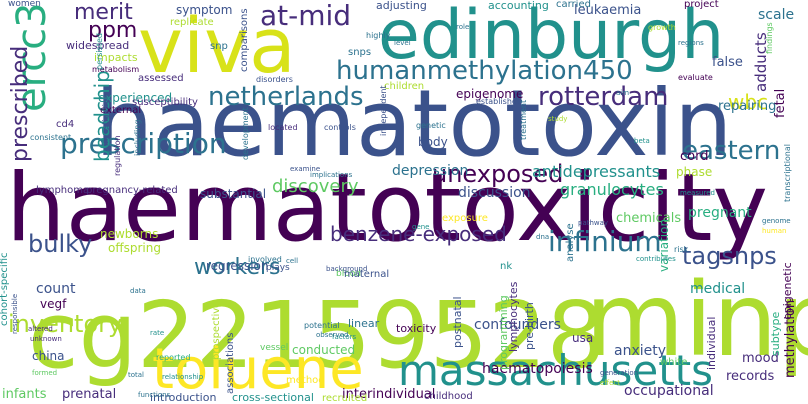 Image resolution: width=808 pixels, height=404 pixels. I want to click on word: snp, so click(219, 46).